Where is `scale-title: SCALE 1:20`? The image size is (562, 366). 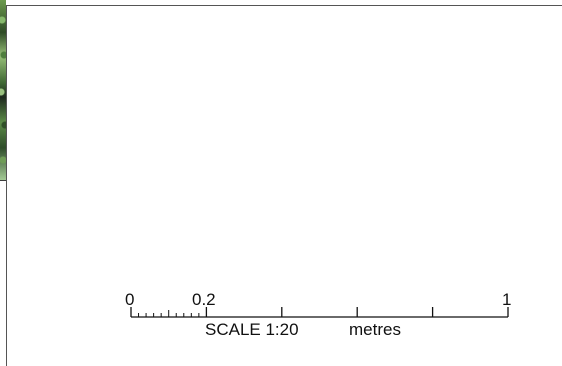 scale-title: SCALE 1:20 is located at coordinates (252, 329).